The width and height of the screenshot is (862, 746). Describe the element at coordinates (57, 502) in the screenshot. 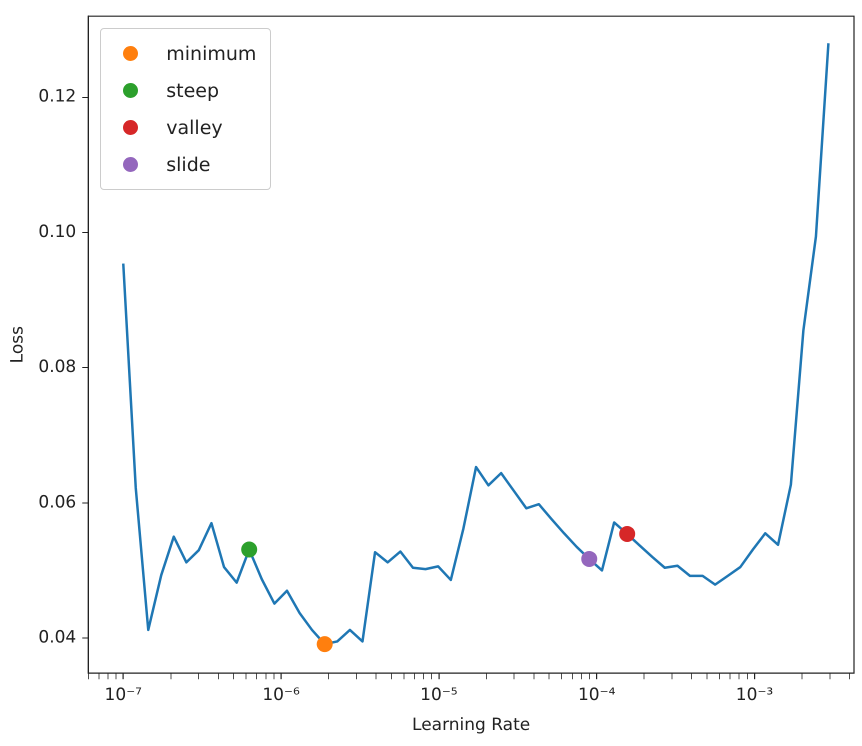

I see `y-tick-label: 0.06` at that location.